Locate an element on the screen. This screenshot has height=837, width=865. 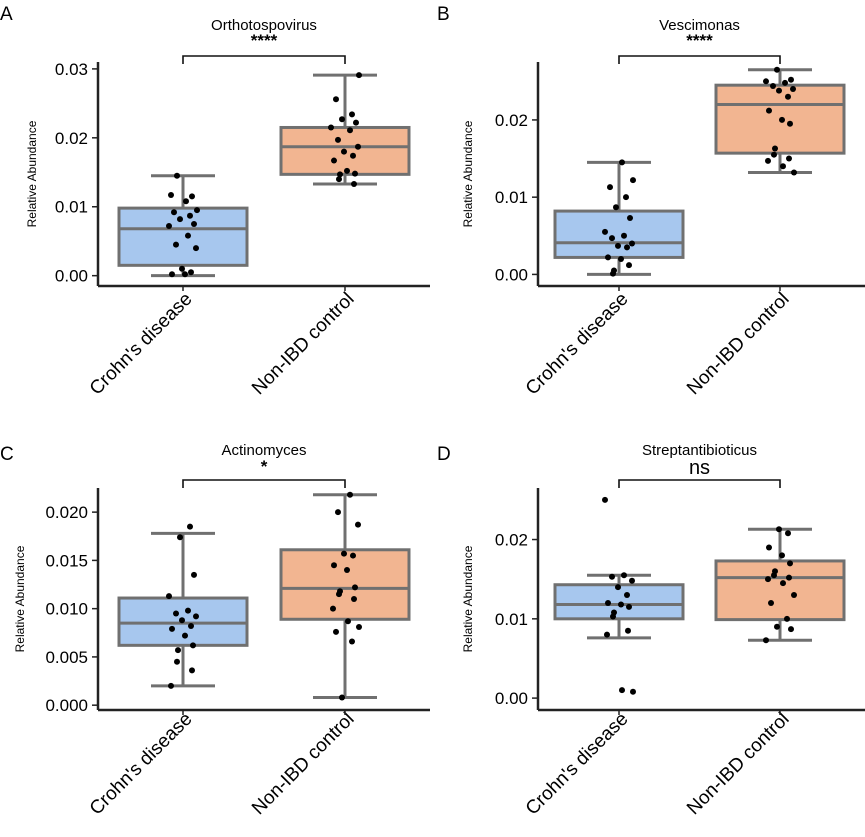
y-tick-label: 0.020 is located at coordinates (66, 512).